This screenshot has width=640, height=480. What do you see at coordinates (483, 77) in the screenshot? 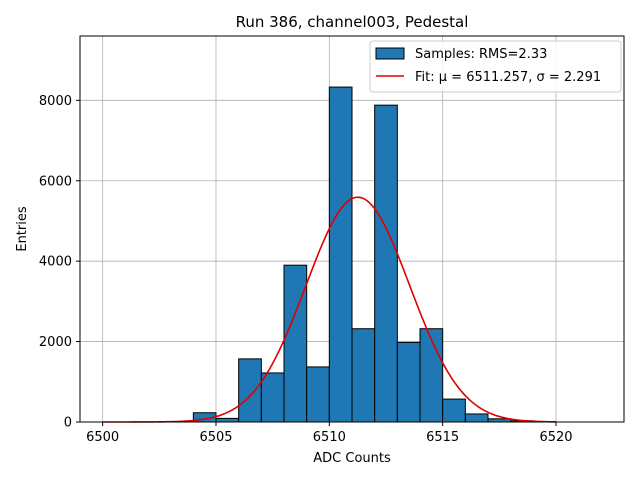
I see `legend-fit-mu: μ = 6511.257` at bounding box center [483, 77].